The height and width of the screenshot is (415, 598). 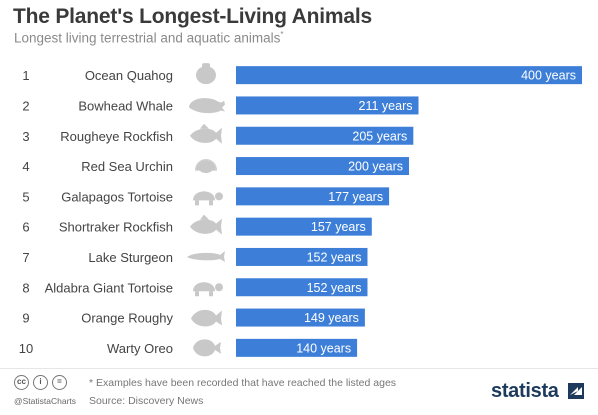 What do you see at coordinates (129, 75) in the screenshot?
I see `category-label: Ocean Quahog` at bounding box center [129, 75].